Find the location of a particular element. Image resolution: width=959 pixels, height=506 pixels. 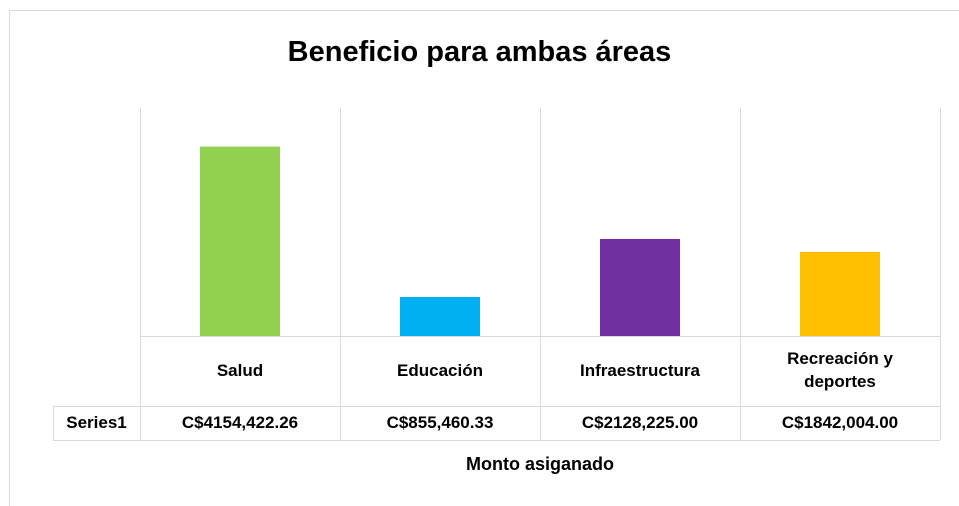

category-label: Educación is located at coordinates (440, 370).